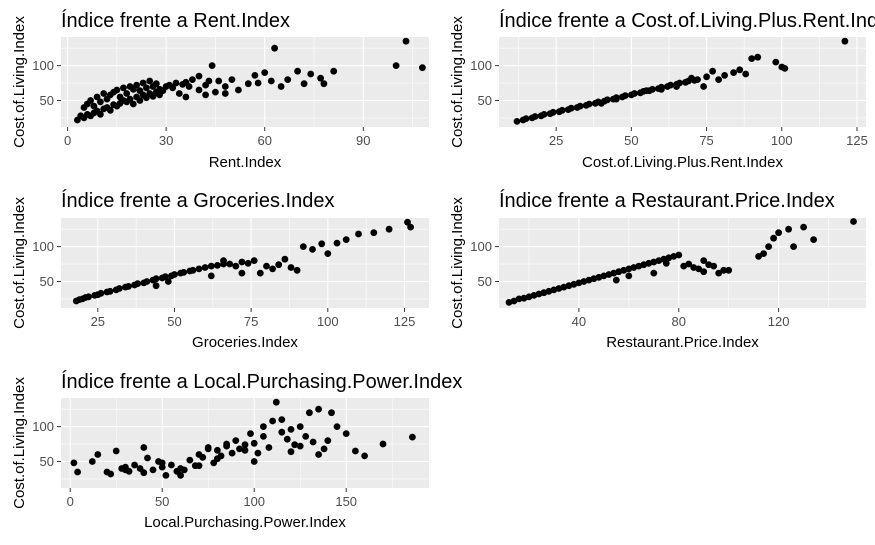 The image size is (875, 545). What do you see at coordinates (175, 20) in the screenshot?
I see `panel-title: Índice frente a Rent.Index` at bounding box center [175, 20].